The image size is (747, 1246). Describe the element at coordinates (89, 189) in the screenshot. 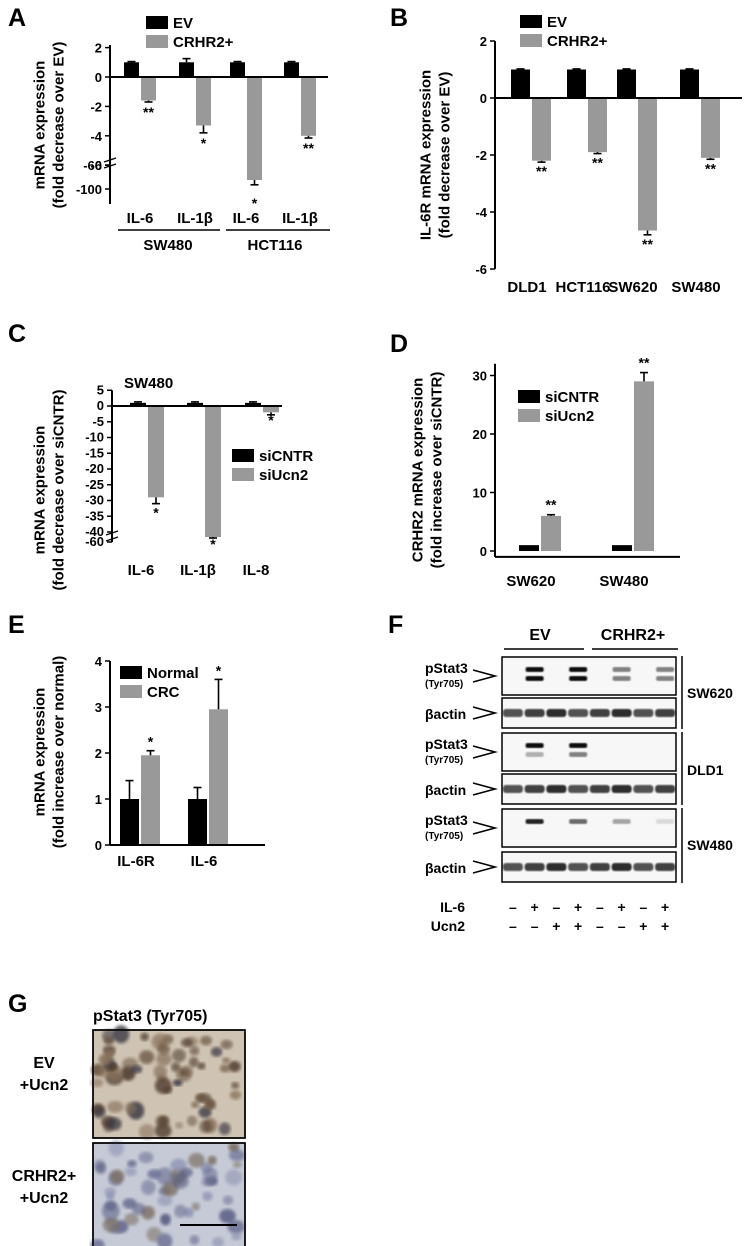

I see `a-ytick-label-6: -100` at that location.